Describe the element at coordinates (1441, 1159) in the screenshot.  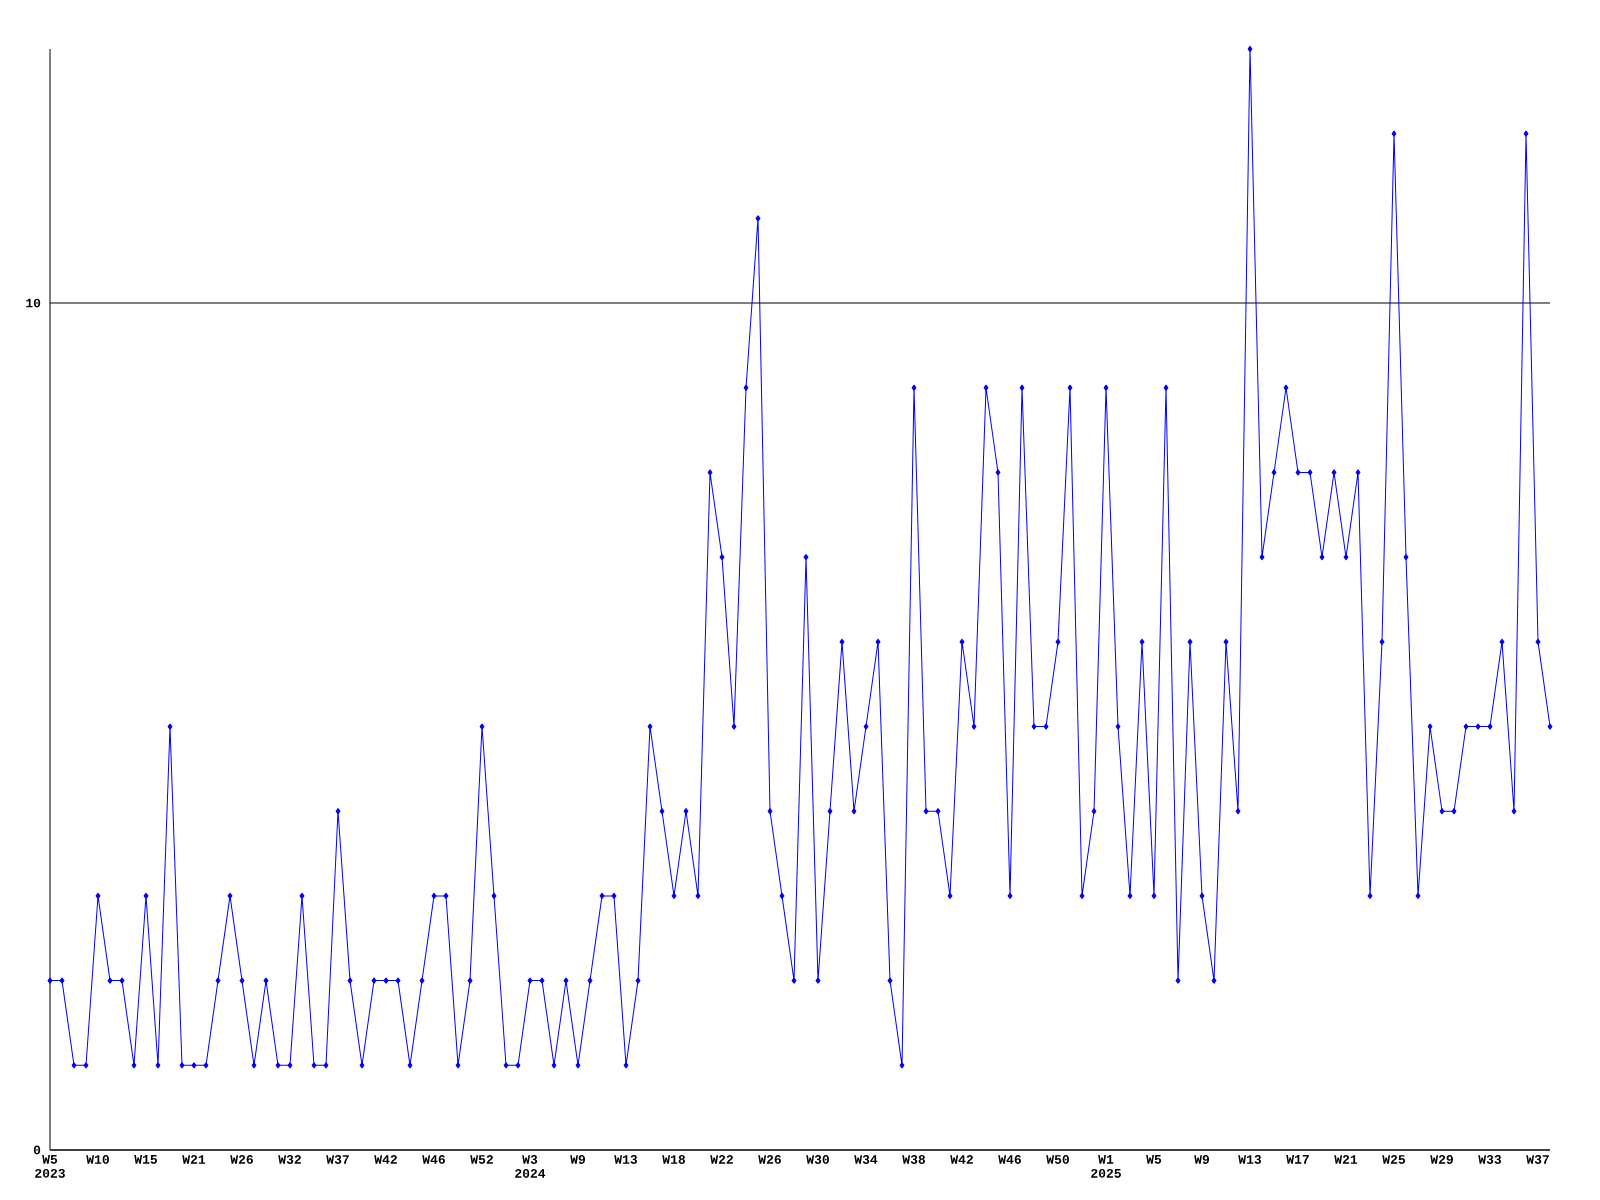
I see `x-tick-label: W29` at that location.